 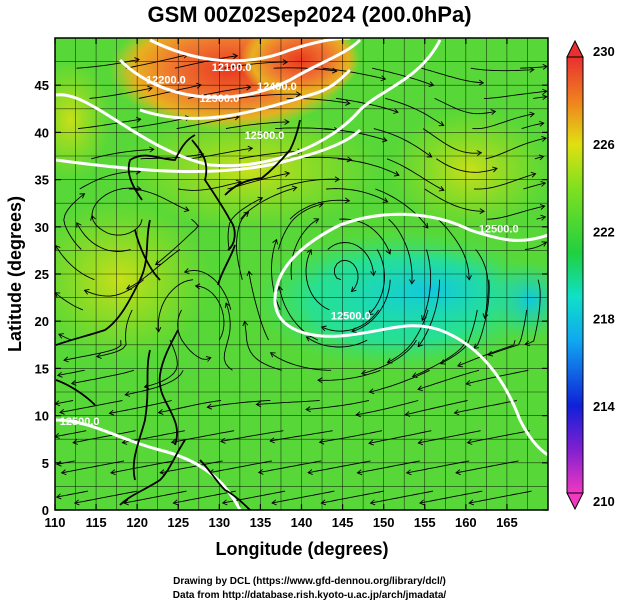 What do you see at coordinates (219, 522) in the screenshot?
I see `x-tick-label: 130` at bounding box center [219, 522].